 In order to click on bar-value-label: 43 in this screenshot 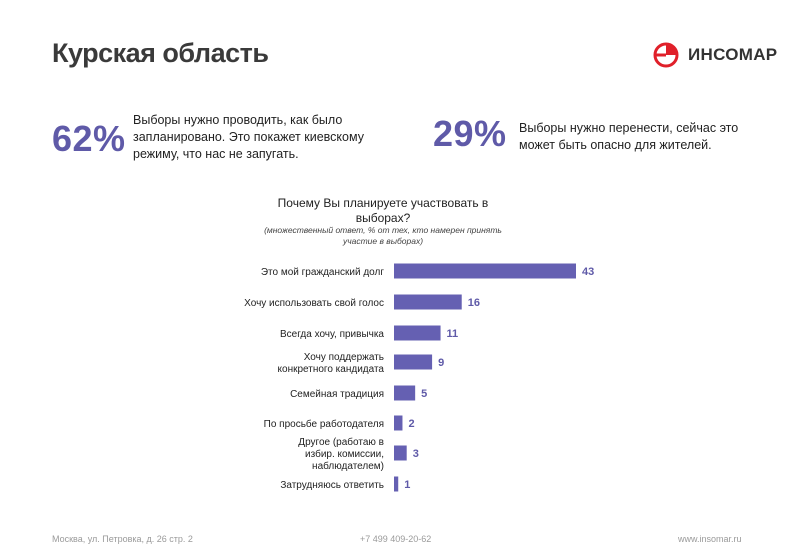, I will do `click(588, 272)`.